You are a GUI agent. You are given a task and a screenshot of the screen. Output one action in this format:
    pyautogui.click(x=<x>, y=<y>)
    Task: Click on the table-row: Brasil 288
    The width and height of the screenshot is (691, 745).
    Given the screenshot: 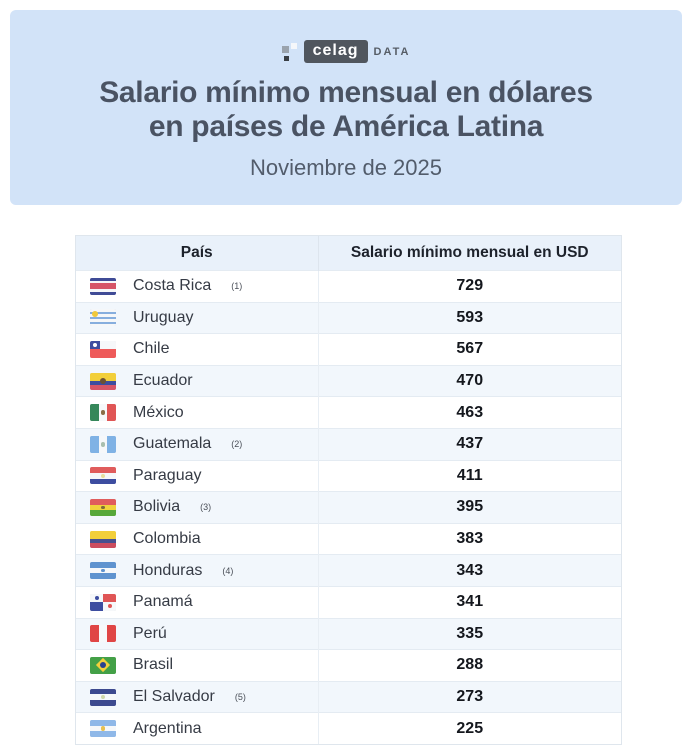 What is the action you would take?
    pyautogui.click(x=348, y=665)
    